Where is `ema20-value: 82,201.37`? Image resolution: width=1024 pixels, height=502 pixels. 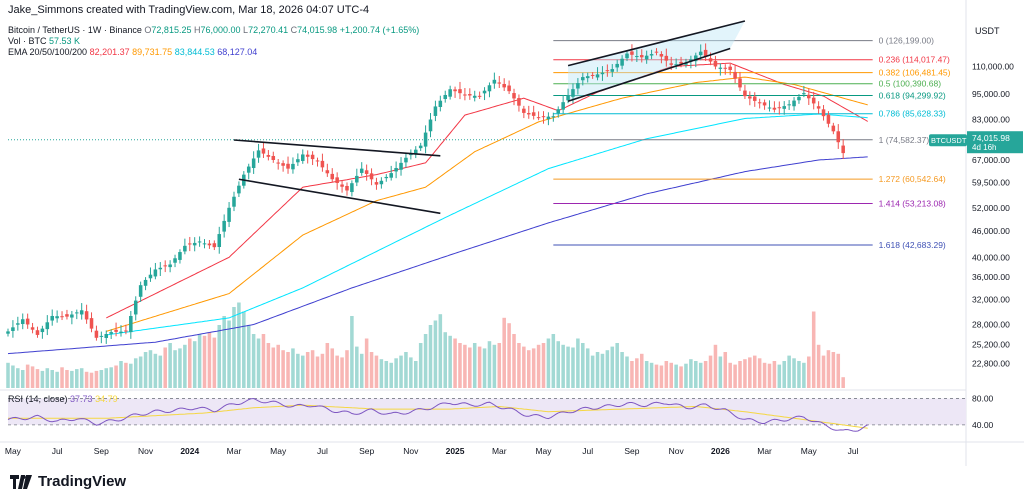
ema20-value: 82,201.37 is located at coordinates (109, 52).